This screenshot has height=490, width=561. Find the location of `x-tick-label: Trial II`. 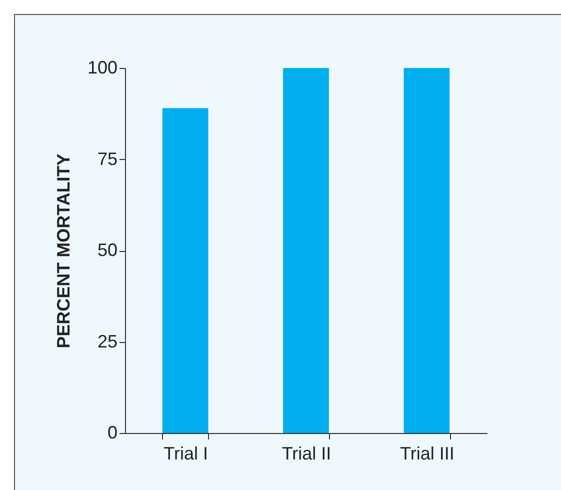

x-tick-label: Trial II is located at coordinates (307, 454).